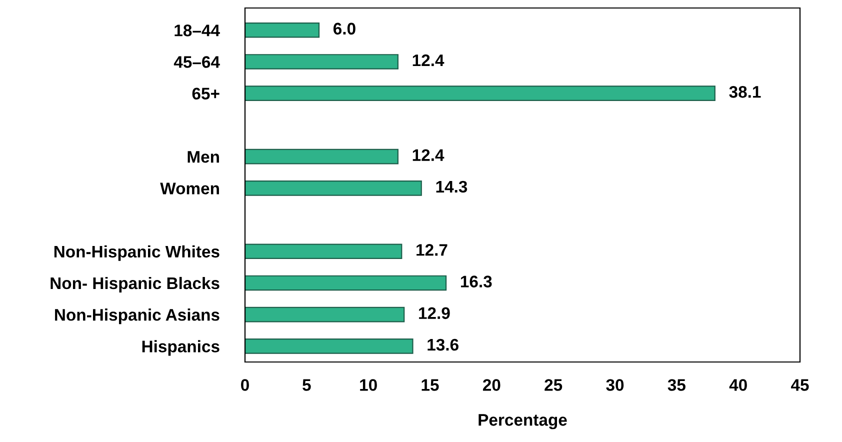 Image resolution: width=842 pixels, height=442 pixels. What do you see at coordinates (137, 316) in the screenshot?
I see `y-tick-label: Non-Hispanic Asians` at bounding box center [137, 316].